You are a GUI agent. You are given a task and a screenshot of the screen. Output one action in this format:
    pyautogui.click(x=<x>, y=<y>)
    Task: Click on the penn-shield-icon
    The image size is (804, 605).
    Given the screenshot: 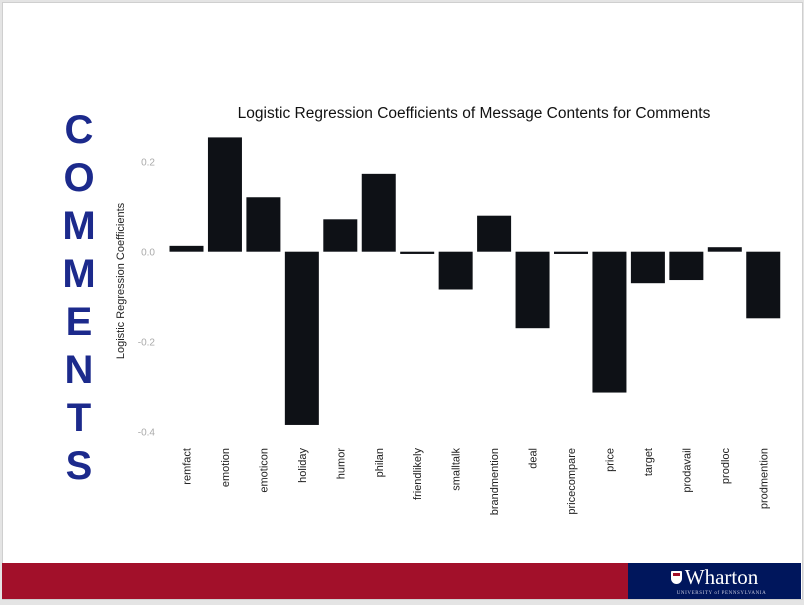 What is the action you would take?
    pyautogui.click(x=676, y=577)
    